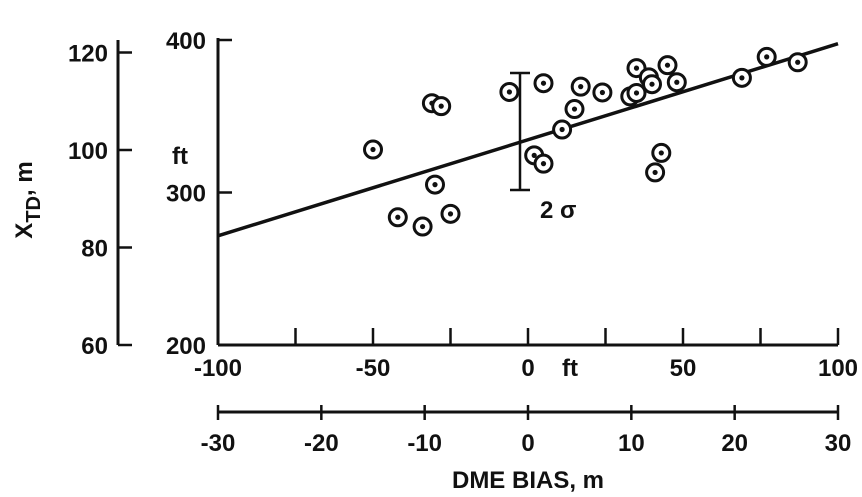 The width and height of the screenshot is (862, 497). Describe the element at coordinates (88, 151) in the screenshot. I see `y-tick-label-m: 100` at that location.